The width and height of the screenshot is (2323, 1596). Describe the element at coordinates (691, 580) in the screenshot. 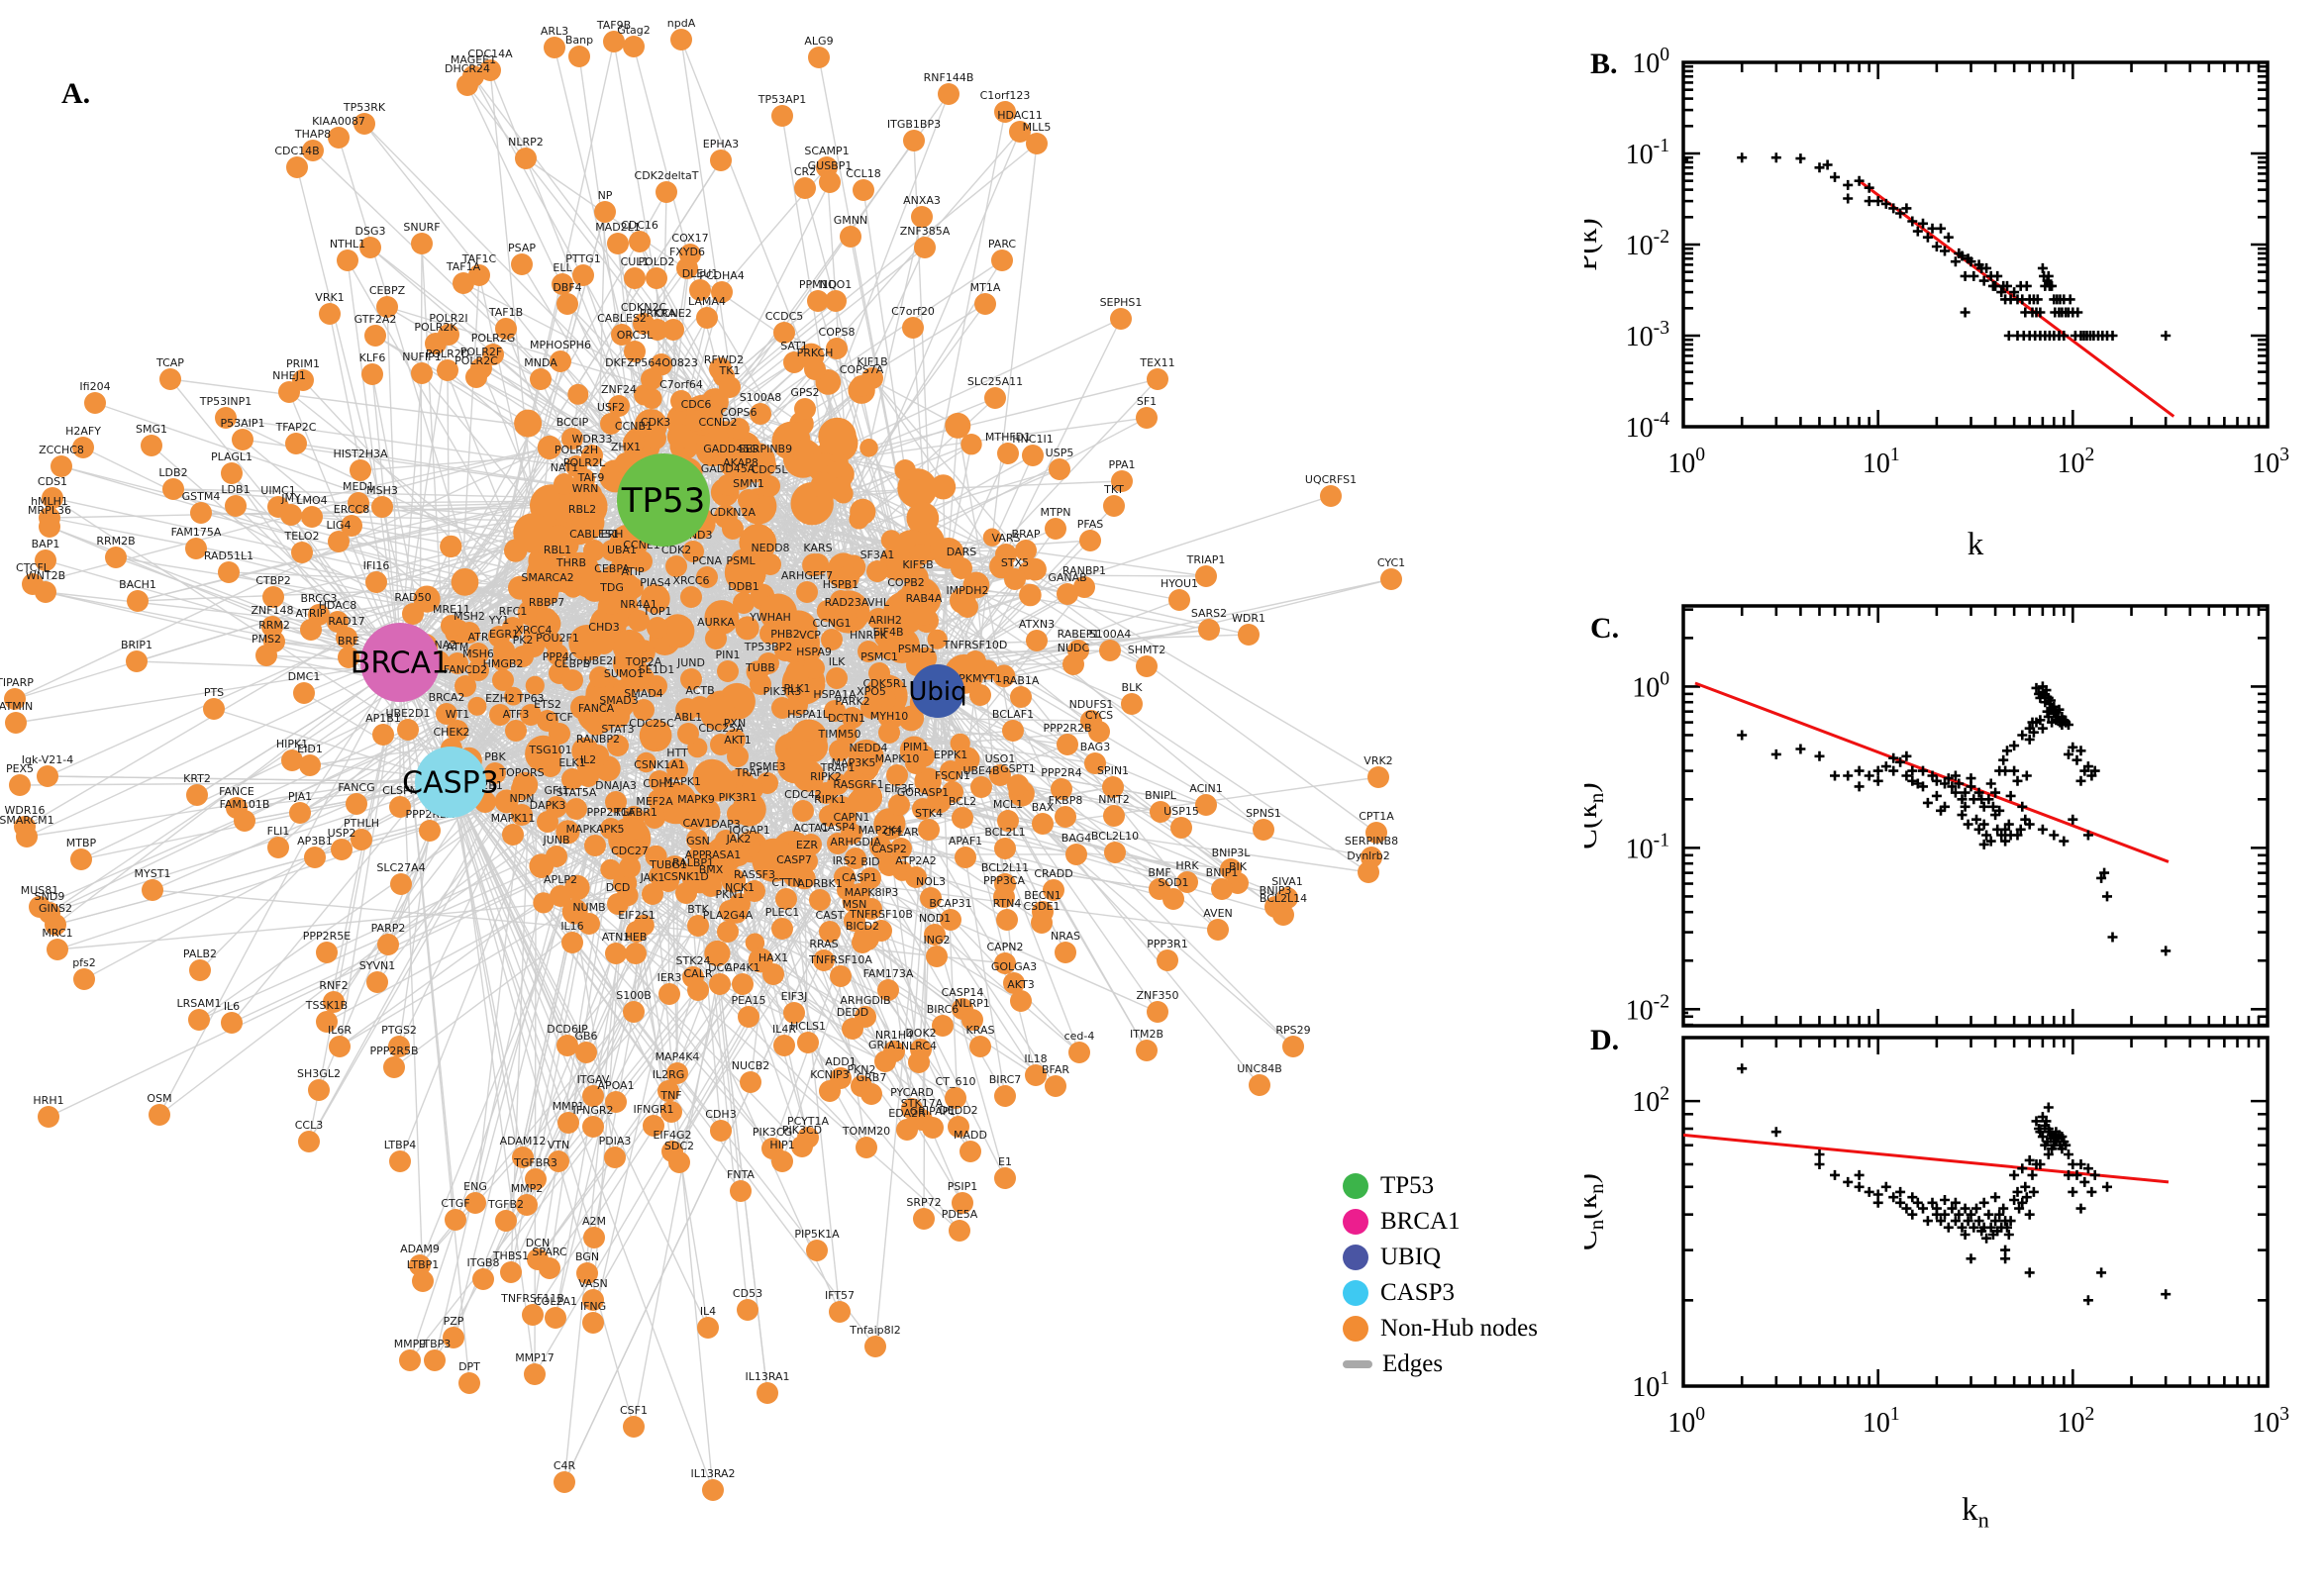

I see `network-node-label: XRCC6` at that location.